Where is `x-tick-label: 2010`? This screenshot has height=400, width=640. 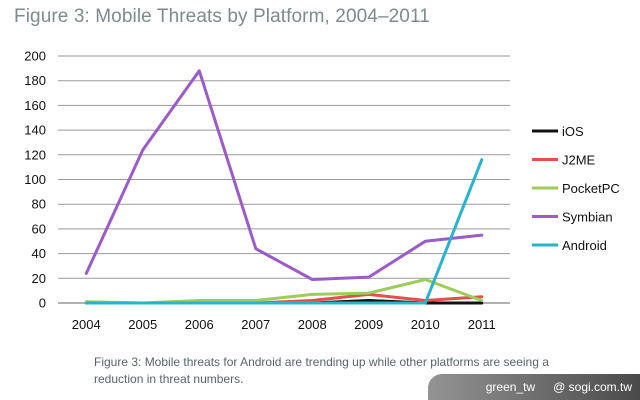
x-tick-label: 2010 is located at coordinates (425, 324).